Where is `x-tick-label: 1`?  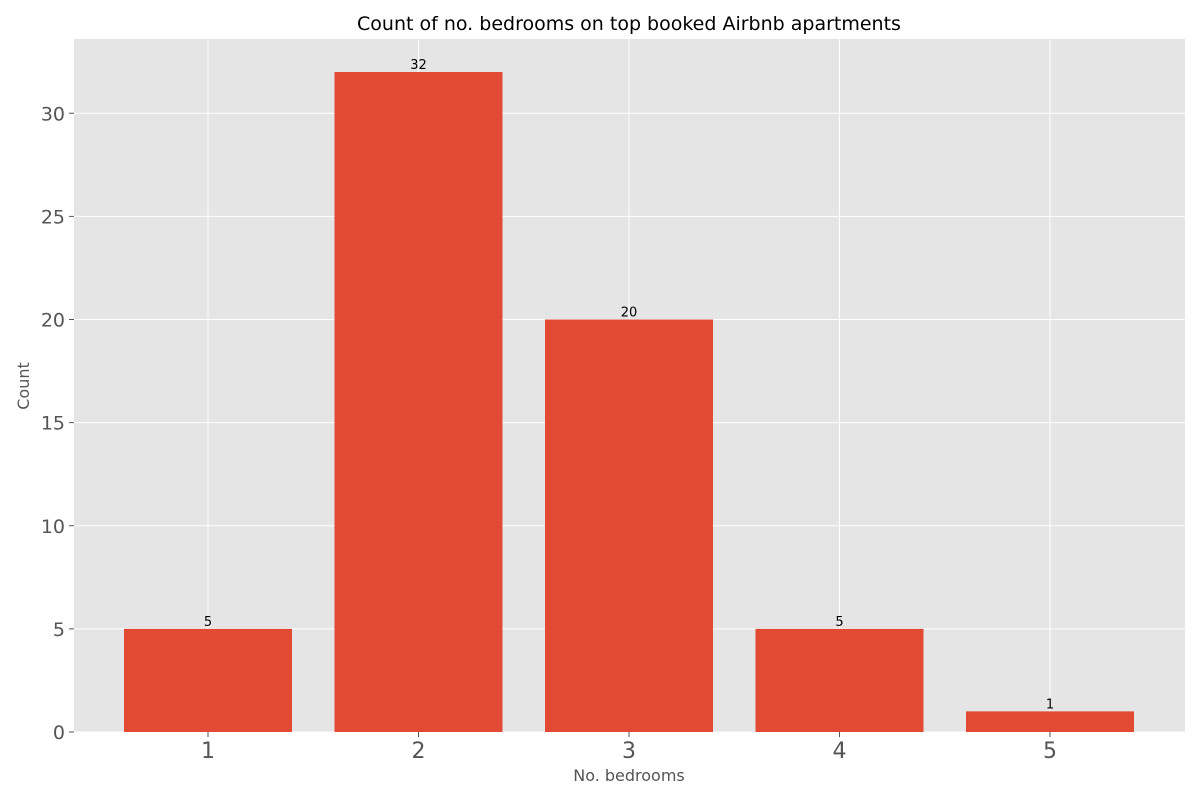 x-tick-label: 1 is located at coordinates (208, 751).